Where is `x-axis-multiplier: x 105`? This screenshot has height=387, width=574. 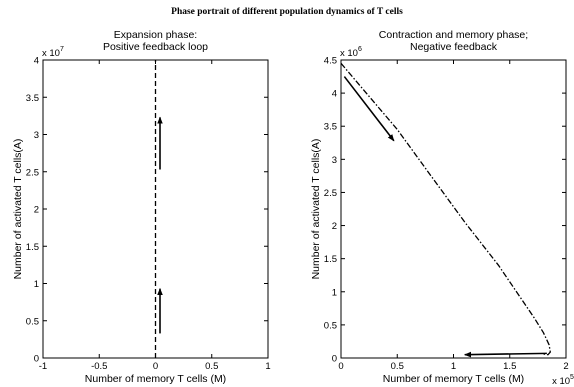
x-axis-multiplier: x 105 is located at coordinates (563, 380).